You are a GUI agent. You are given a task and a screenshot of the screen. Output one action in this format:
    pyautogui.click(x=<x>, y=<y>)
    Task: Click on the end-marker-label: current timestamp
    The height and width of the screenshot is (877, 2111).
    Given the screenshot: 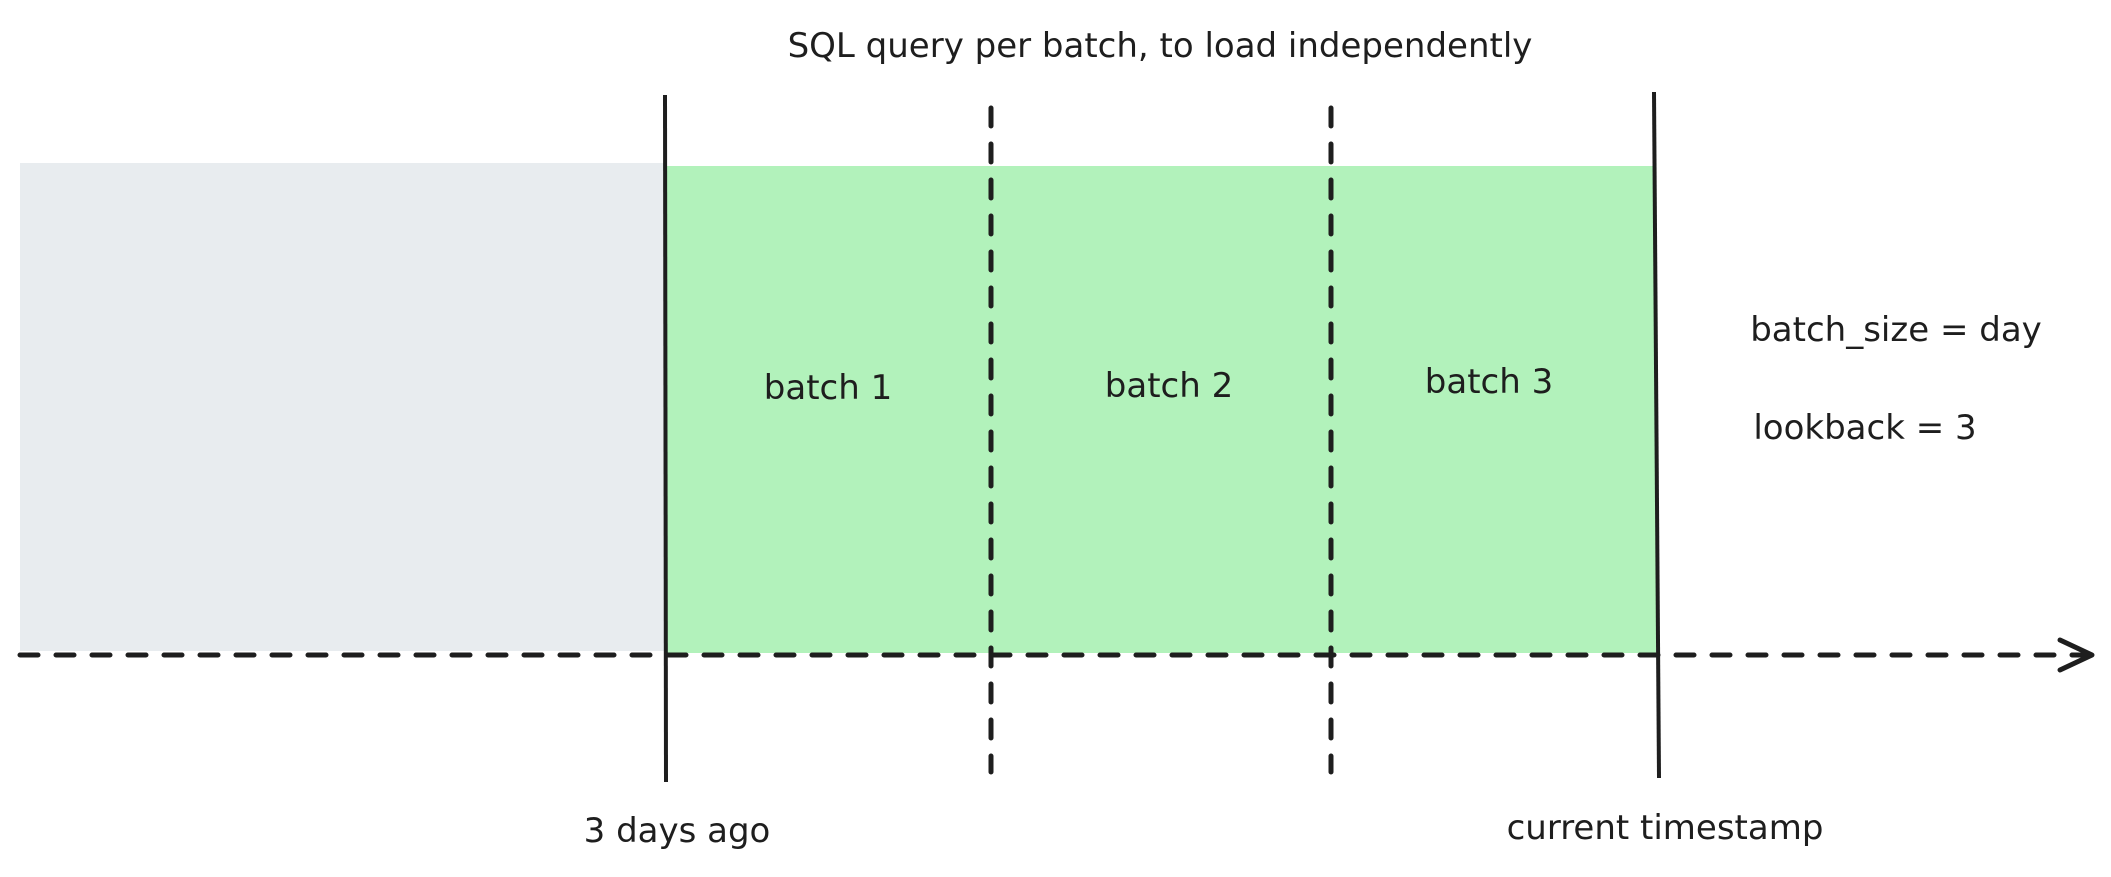 What is the action you would take?
    pyautogui.click(x=1665, y=828)
    